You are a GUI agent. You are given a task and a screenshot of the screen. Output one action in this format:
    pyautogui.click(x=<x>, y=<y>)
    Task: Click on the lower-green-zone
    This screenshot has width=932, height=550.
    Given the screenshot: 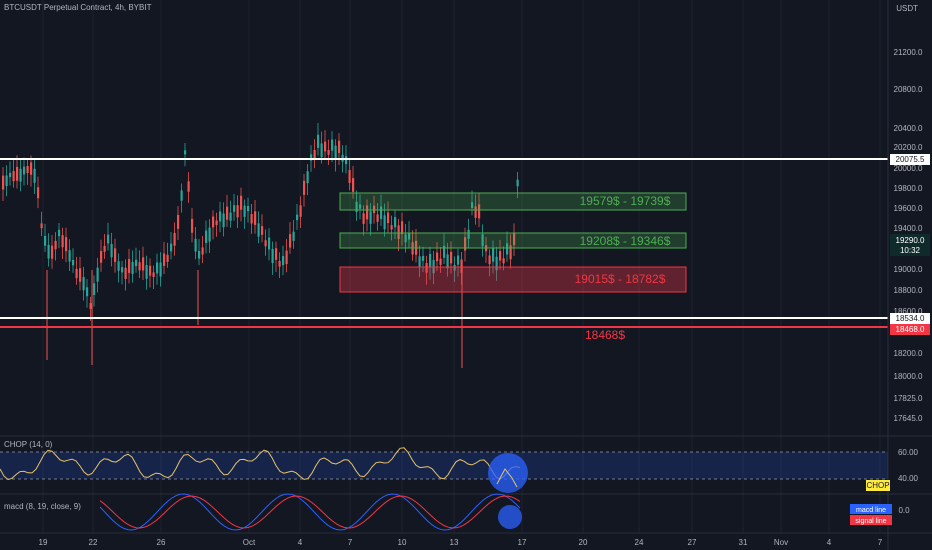 What is the action you would take?
    pyautogui.click(x=513, y=240)
    